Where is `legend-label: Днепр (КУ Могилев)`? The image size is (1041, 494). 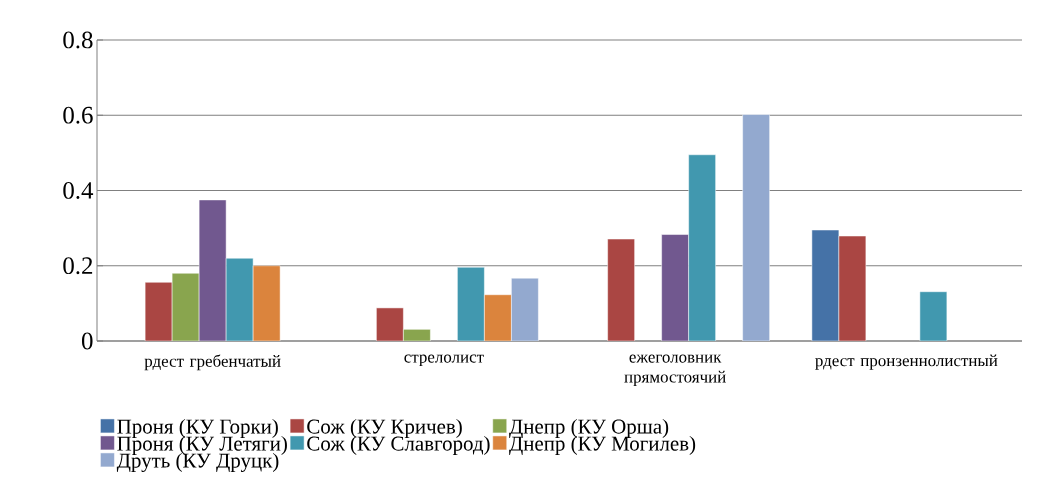
legend-label: Днепр (КУ Могилев) is located at coordinates (602, 445).